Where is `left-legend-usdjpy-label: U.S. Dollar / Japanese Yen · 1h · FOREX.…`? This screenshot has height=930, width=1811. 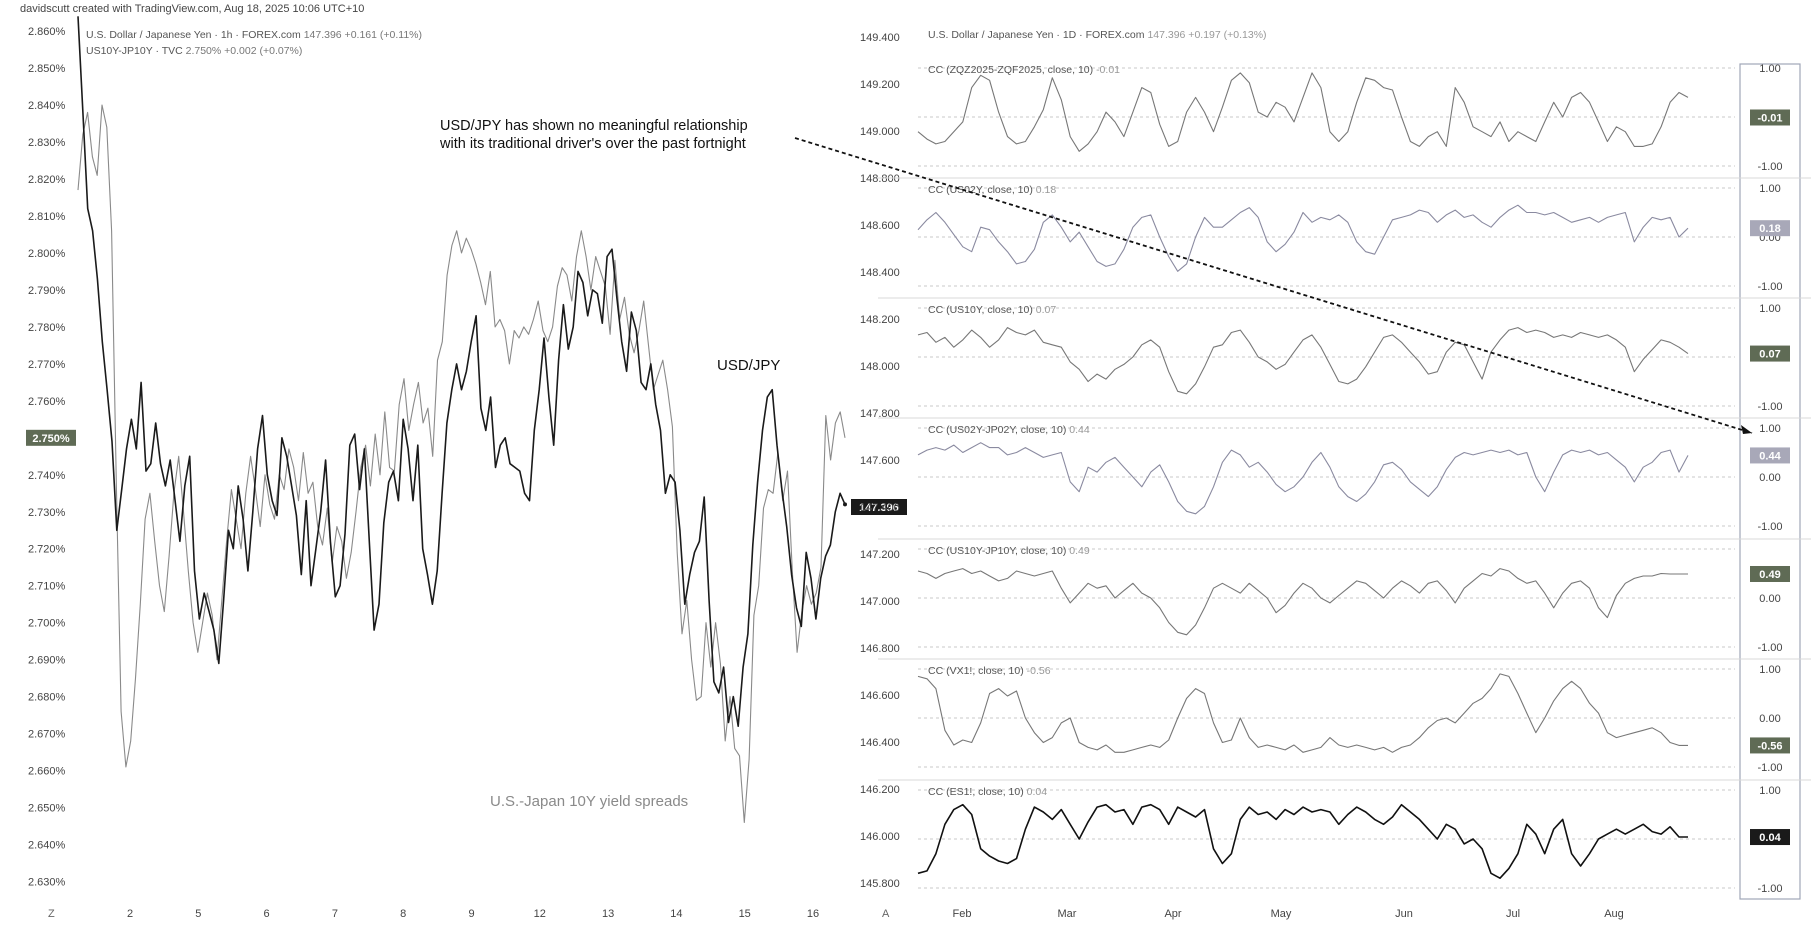 left-legend-usdjpy-label: U.S. Dollar / Japanese Yen · 1h · FOREX.… is located at coordinates (193, 35).